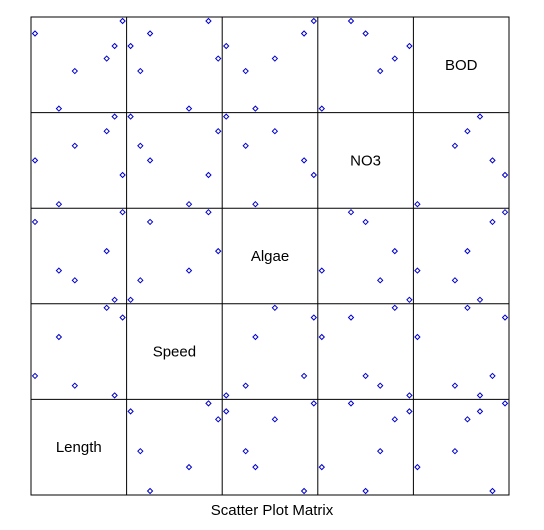 The width and height of the screenshot is (544, 530). What do you see at coordinates (79, 447) in the screenshot?
I see `variable-label-length: Length` at bounding box center [79, 447].